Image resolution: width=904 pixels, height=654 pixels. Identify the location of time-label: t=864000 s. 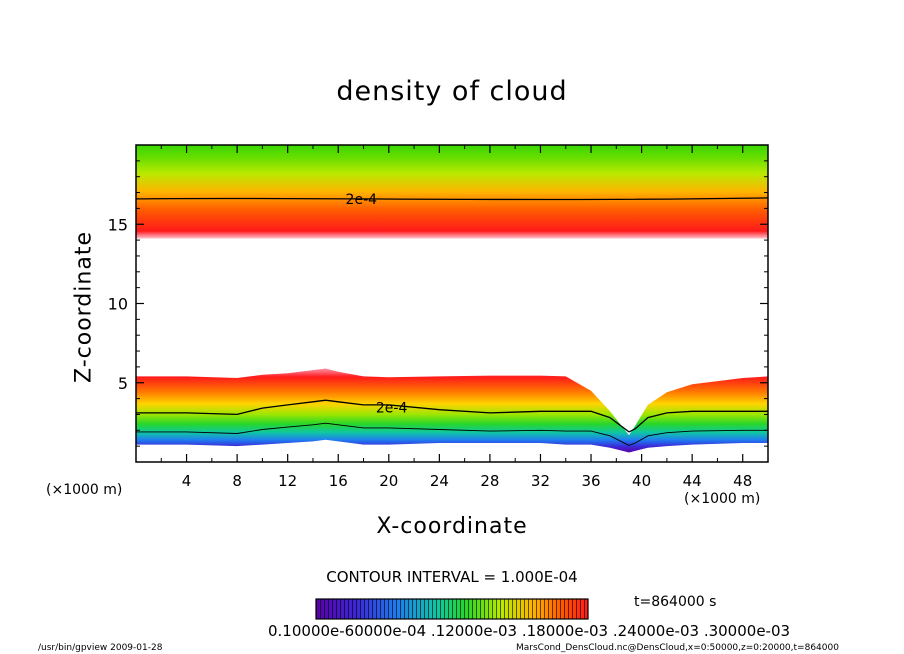
(675, 602).